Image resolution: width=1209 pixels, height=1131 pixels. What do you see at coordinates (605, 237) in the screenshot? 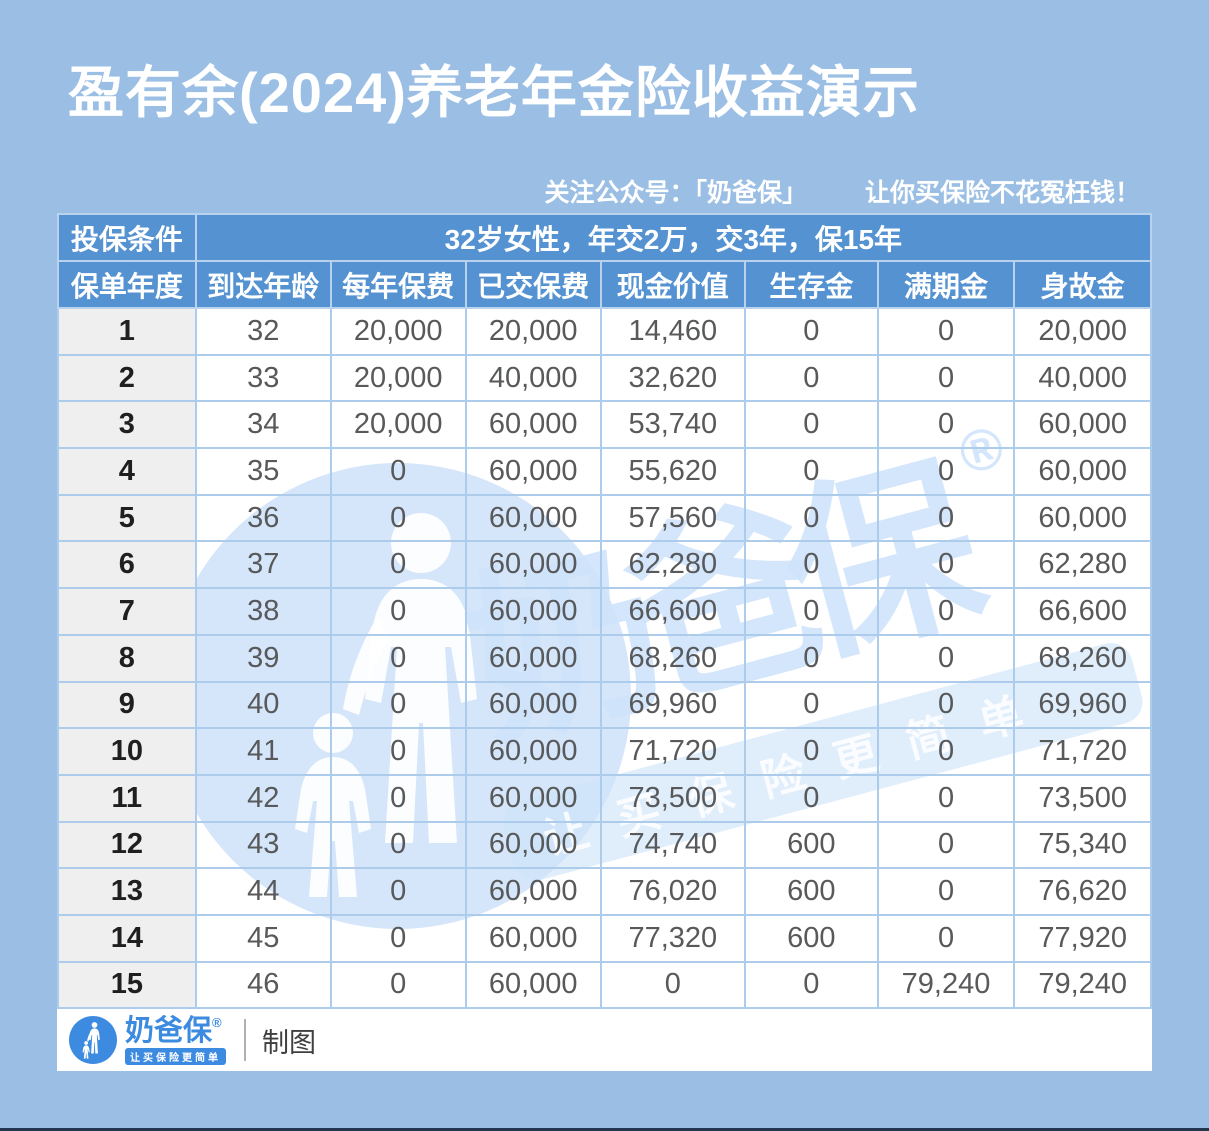
I see `condition-row: 投保条件 32岁女性，年交2万，交3年，保15年` at bounding box center [605, 237].